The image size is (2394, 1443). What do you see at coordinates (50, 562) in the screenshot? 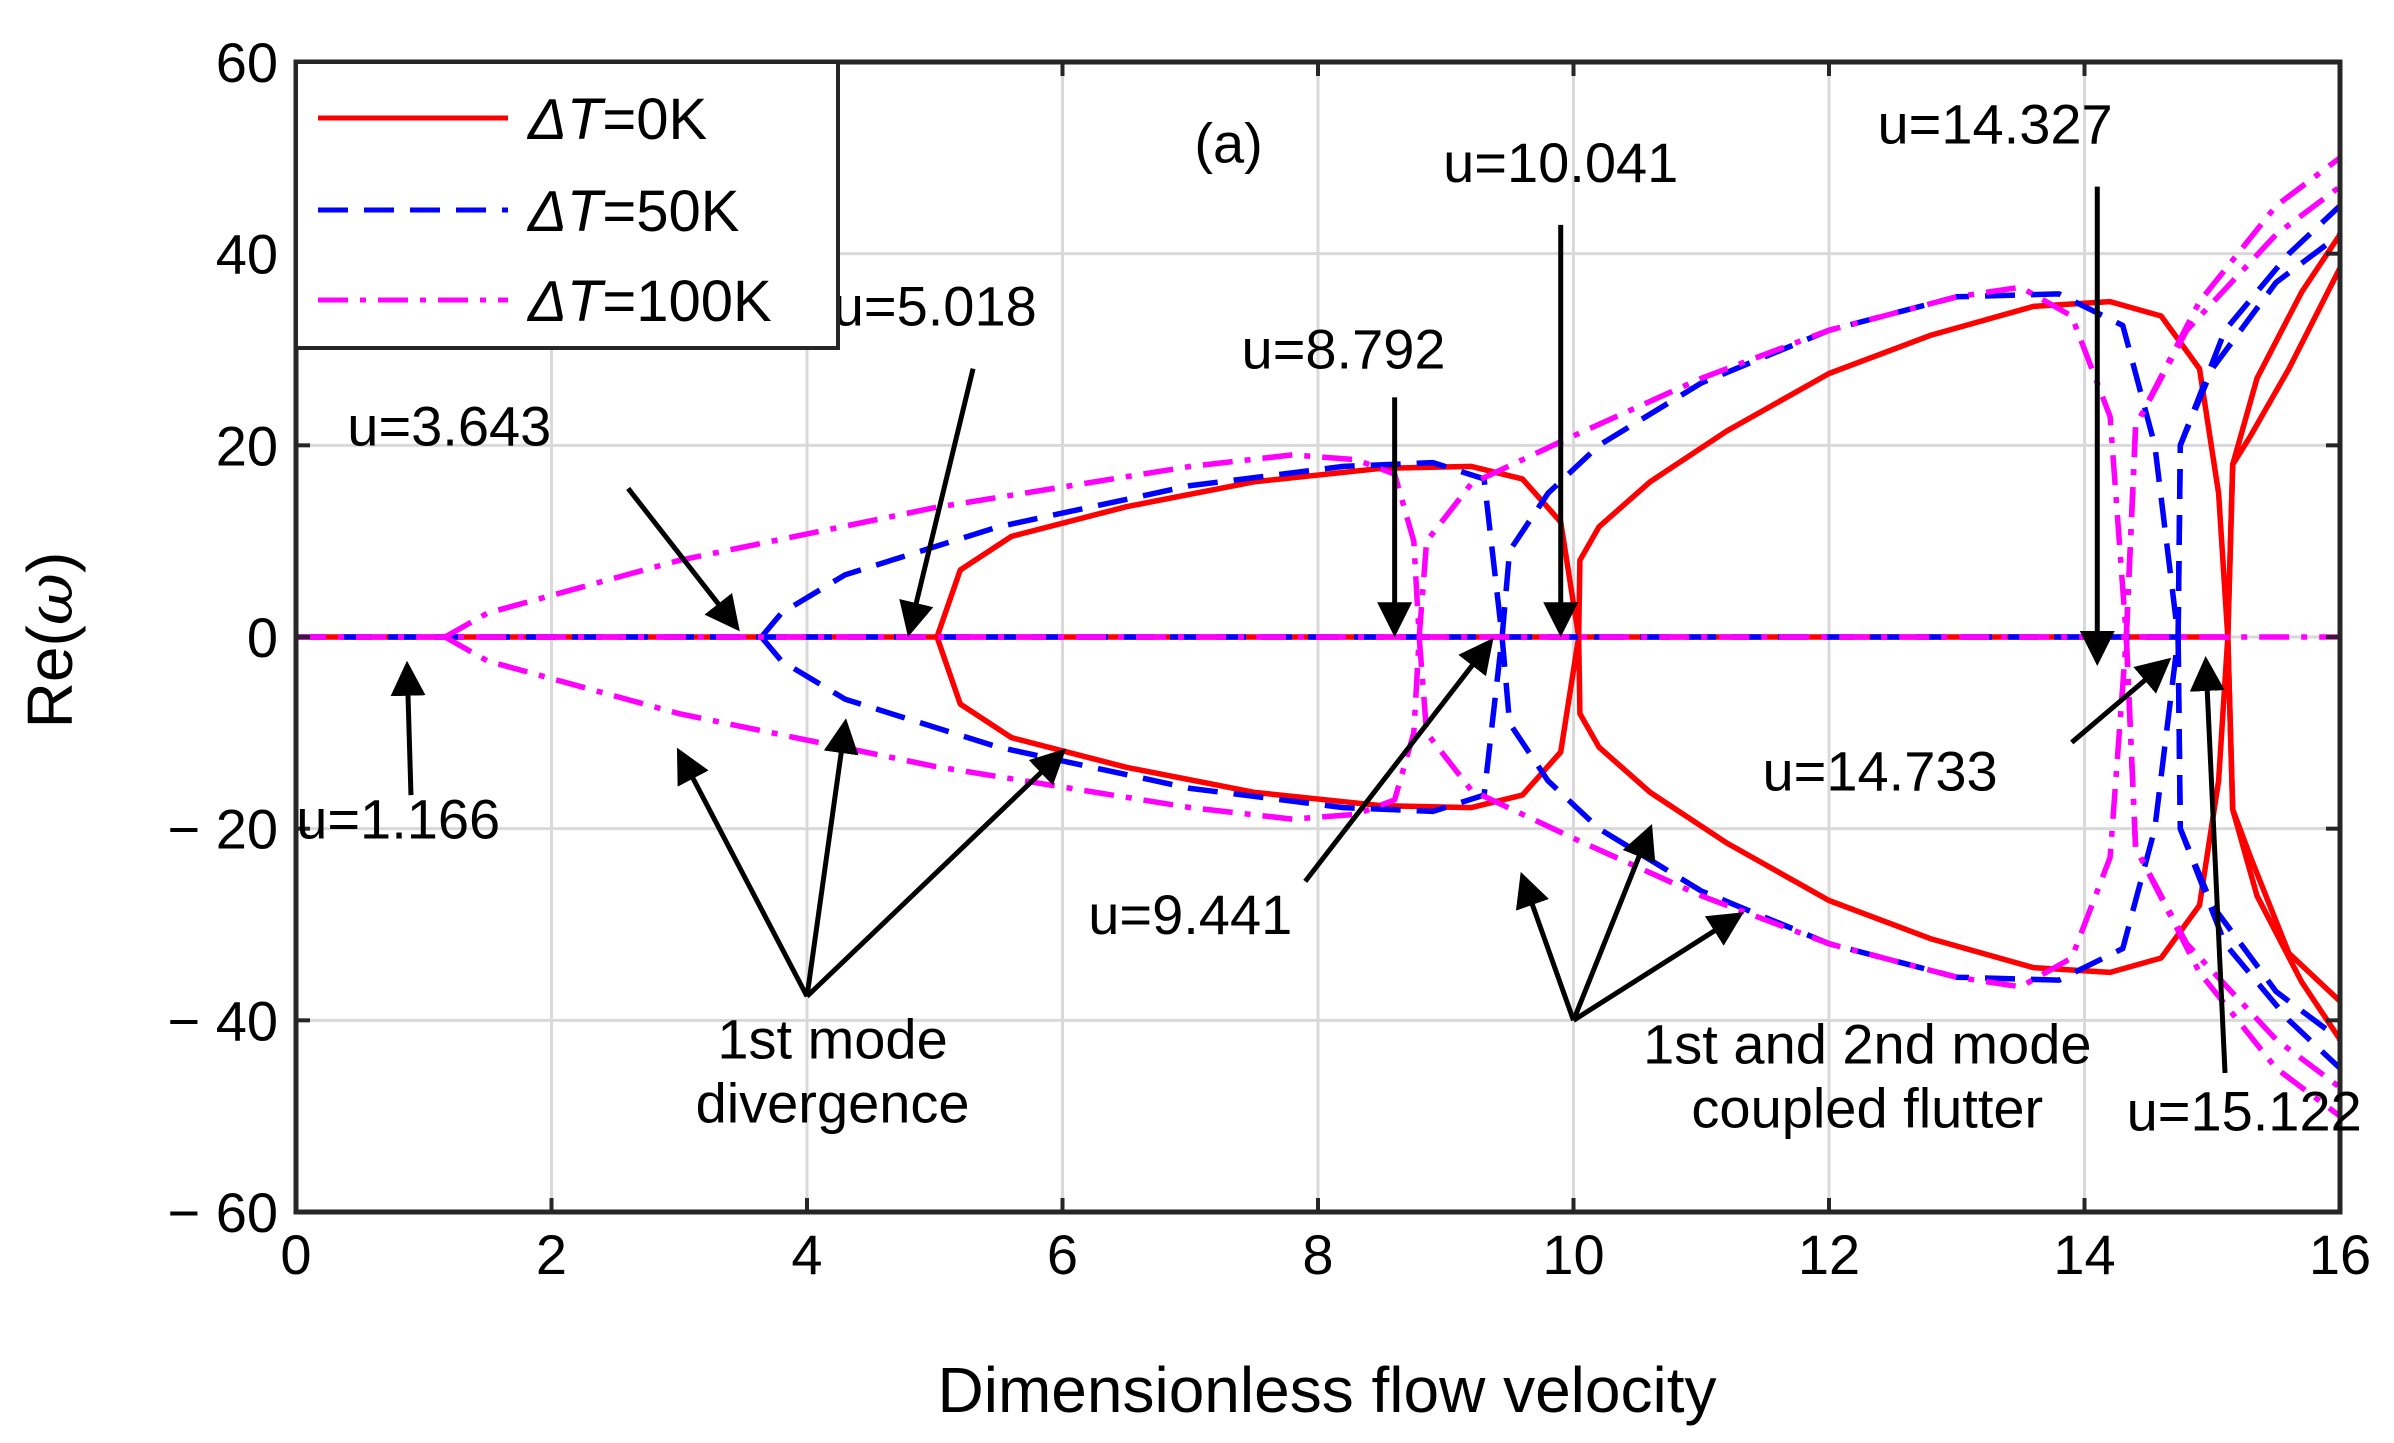
I see `y-label-suffix: )` at bounding box center [50, 562].